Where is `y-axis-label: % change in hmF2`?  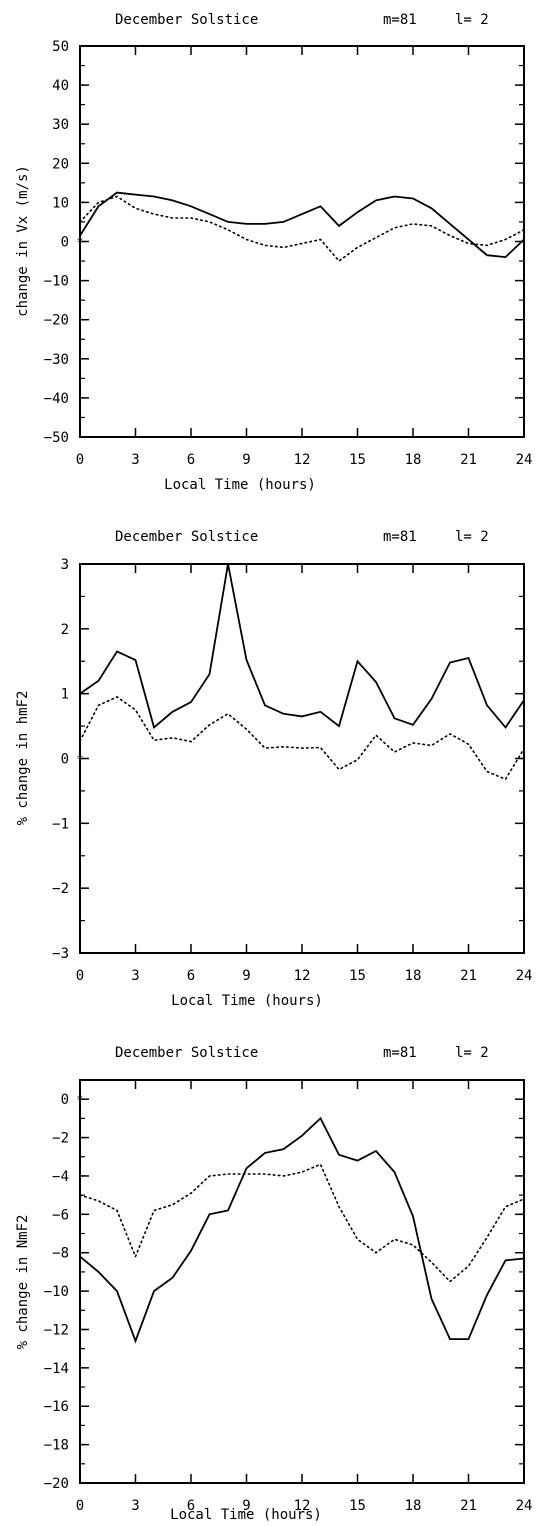
y-axis-label: % change in hmF2 is located at coordinates (23, 758).